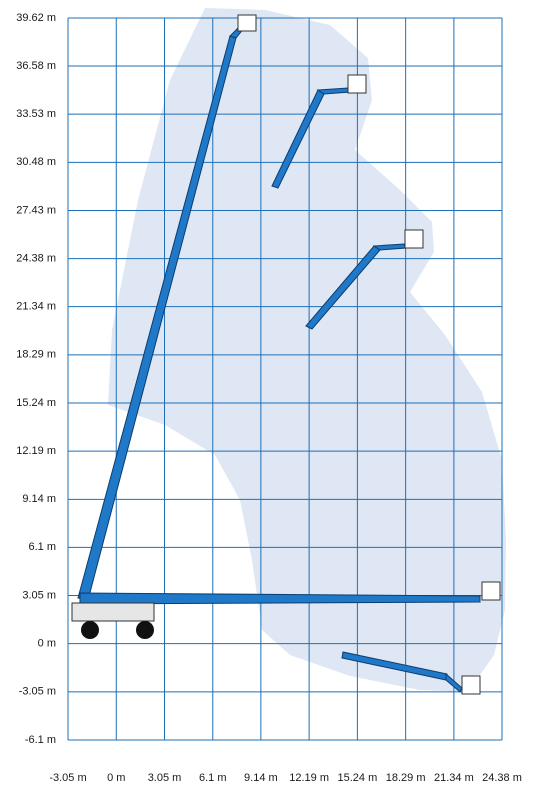  What do you see at coordinates (36, 355) in the screenshot?
I see `y-tick-label: 18.29 m` at bounding box center [36, 355].